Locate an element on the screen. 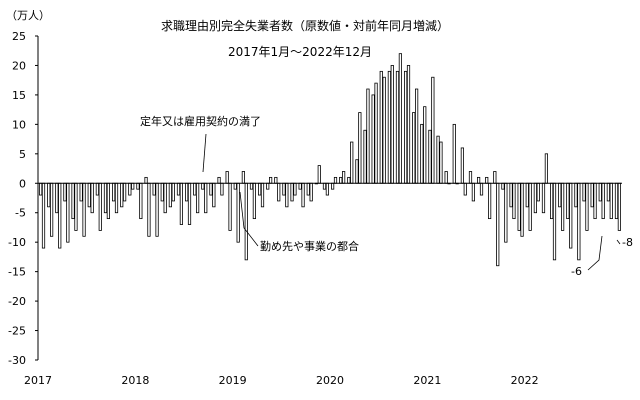 Image resolution: width=640 pixels, height=400 pixels. y-tick-label: 10 is located at coordinates (19, 124).